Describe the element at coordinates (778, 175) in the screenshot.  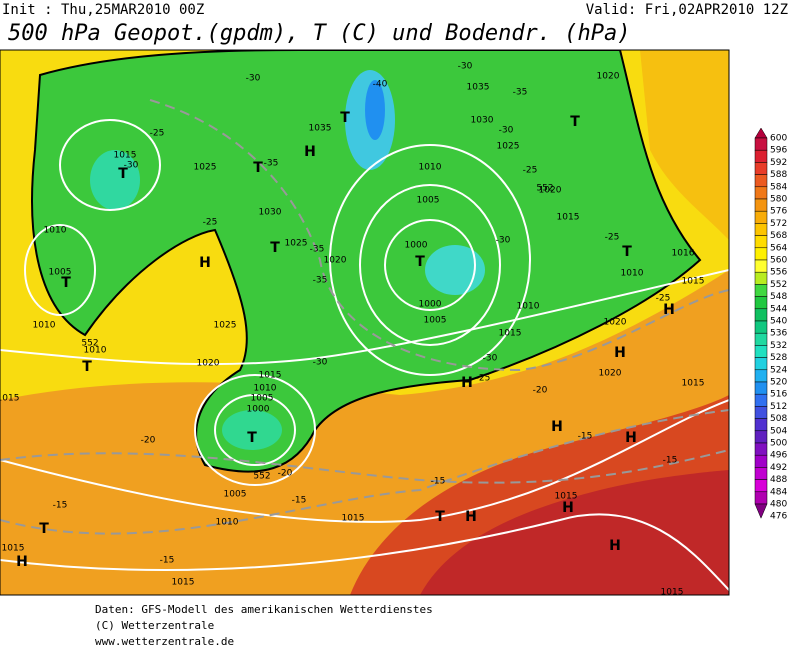
I see `colorbar-label: 588` at that location.